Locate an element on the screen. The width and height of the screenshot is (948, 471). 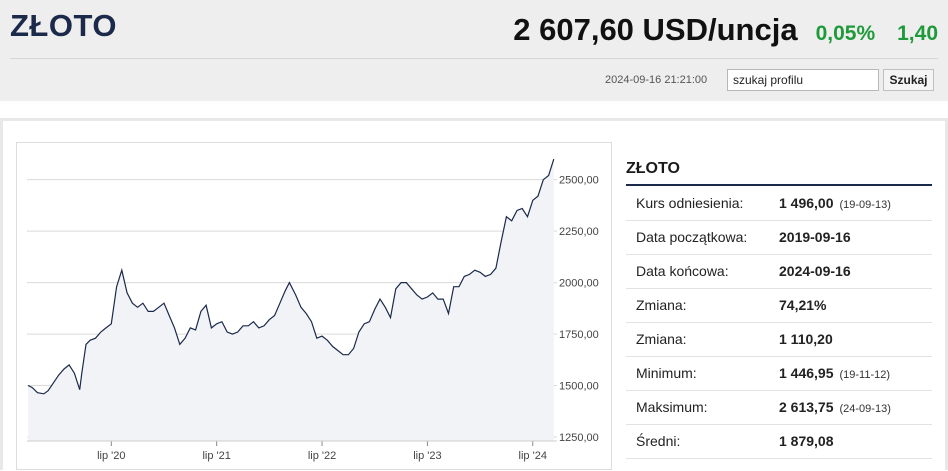
y-tick-label: 1750,00 is located at coordinates (579, 335).